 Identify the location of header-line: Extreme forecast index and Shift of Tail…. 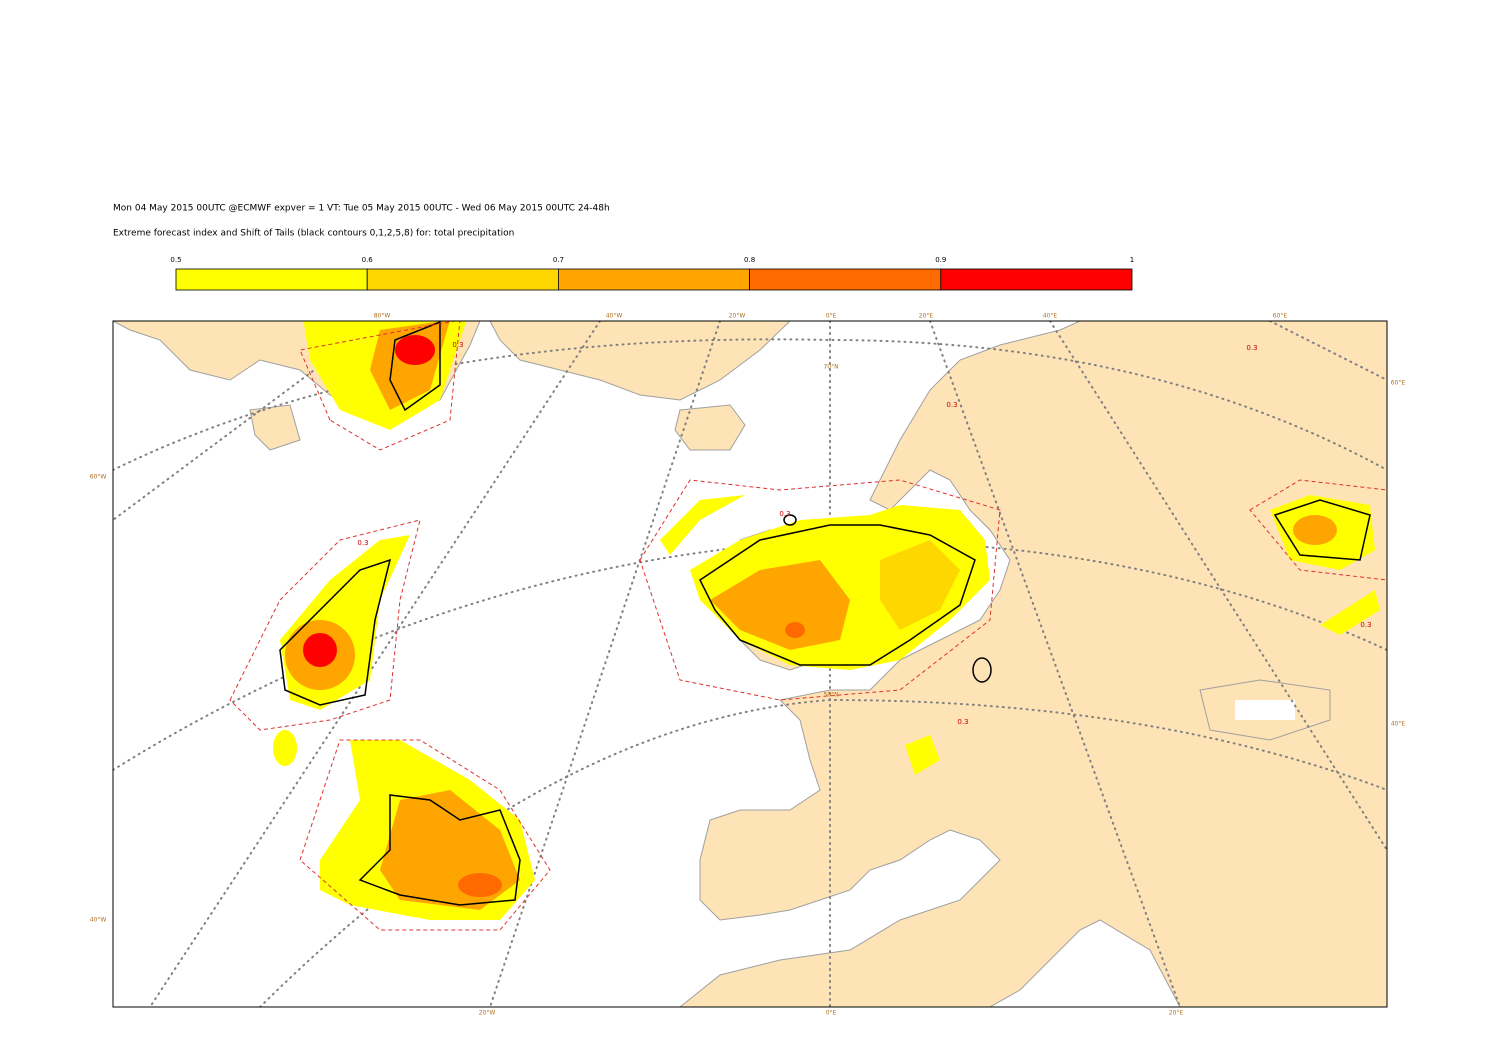
(313, 234).